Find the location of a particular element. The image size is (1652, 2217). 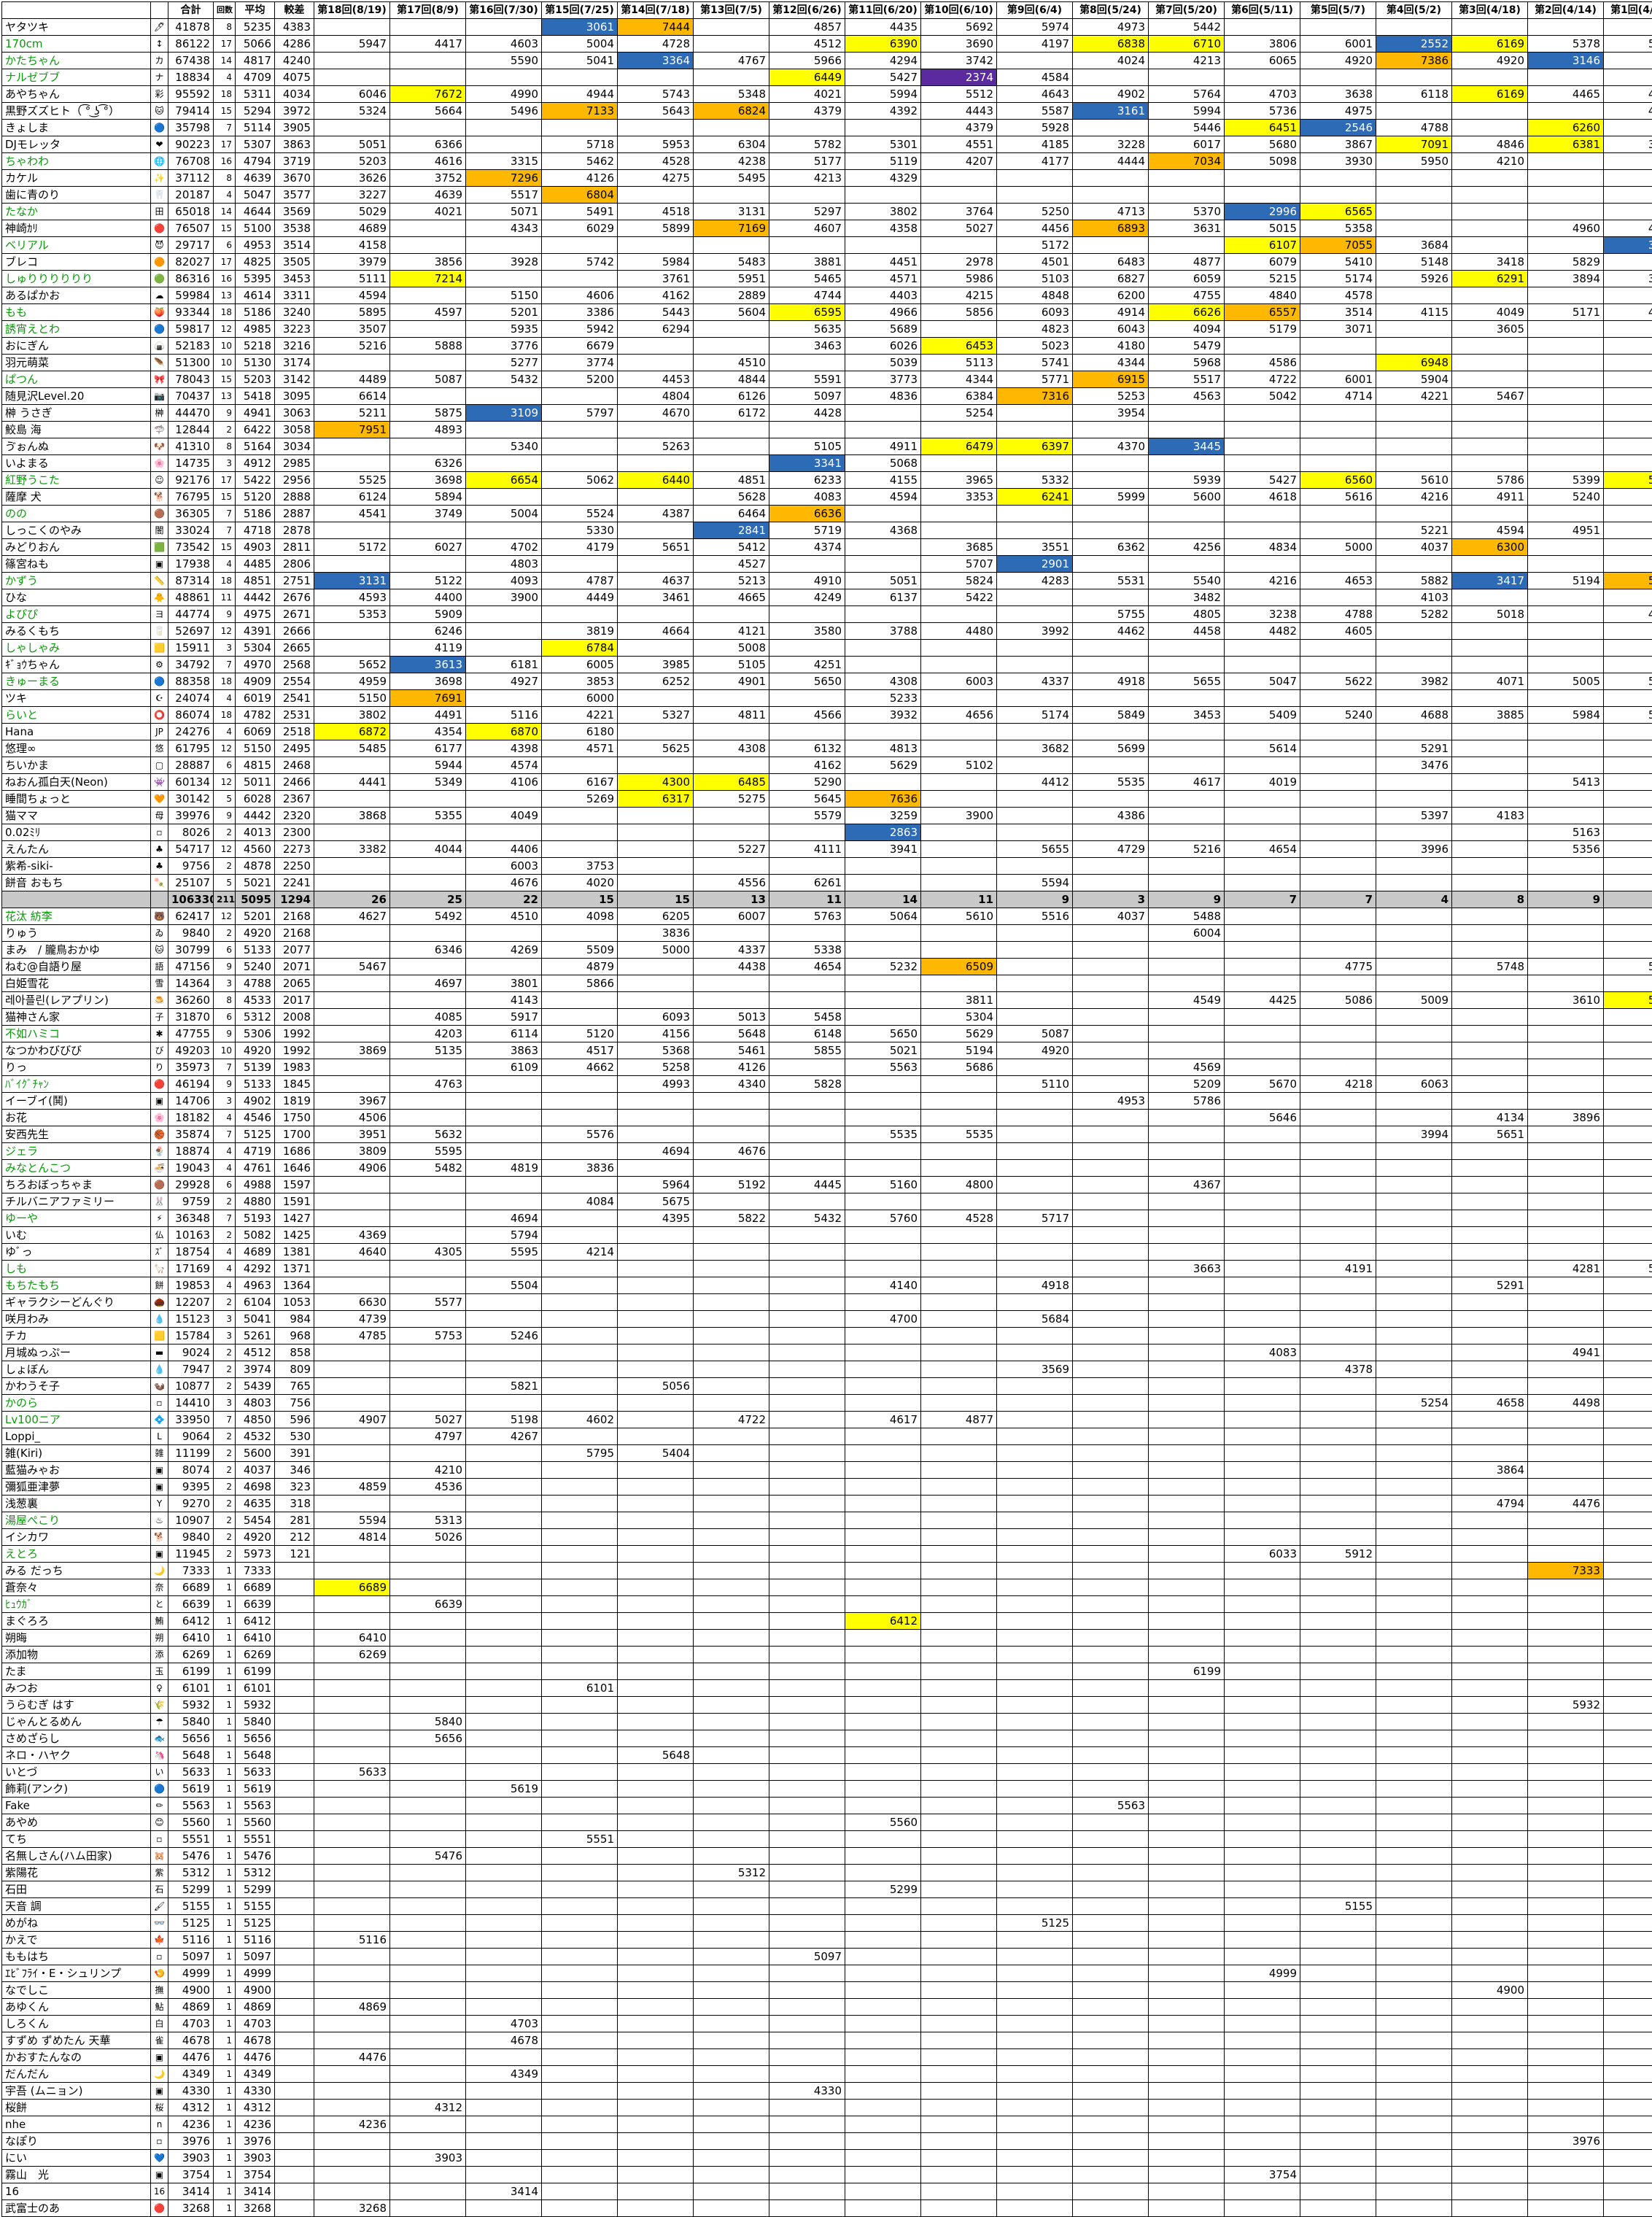

player-icon: 💧 is located at coordinates (159, 1369).